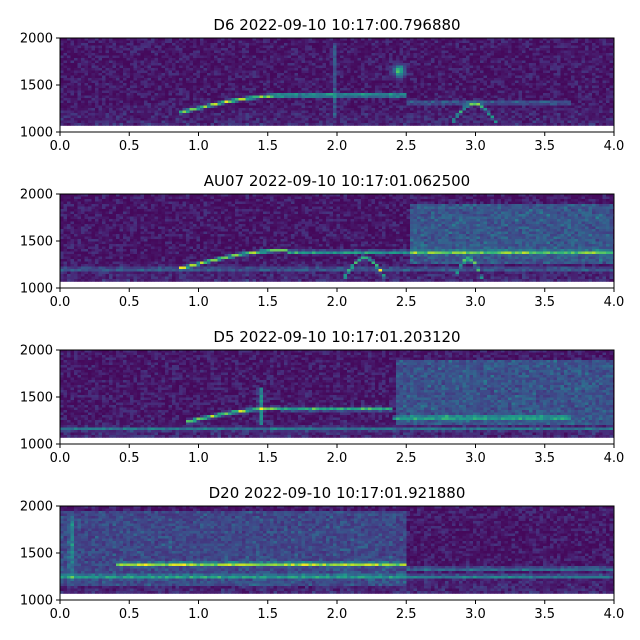 The image size is (640, 640). Describe the element at coordinates (337, 181) in the screenshot. I see `panel-title: AU07 2022-09-10 10:17:01.062500` at that location.